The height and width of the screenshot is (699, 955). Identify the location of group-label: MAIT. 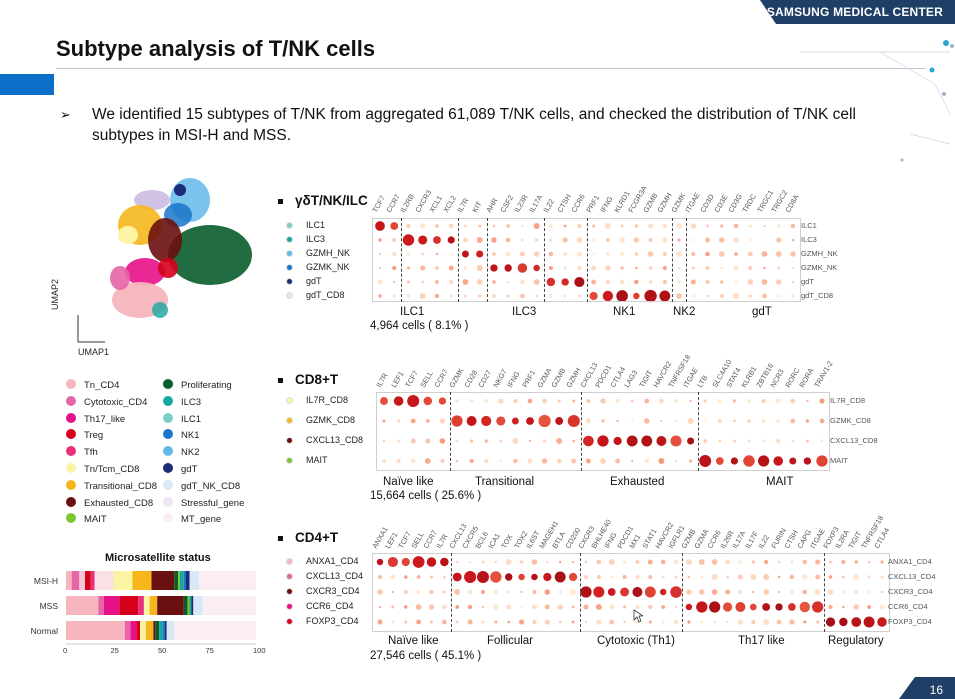
(780, 482).